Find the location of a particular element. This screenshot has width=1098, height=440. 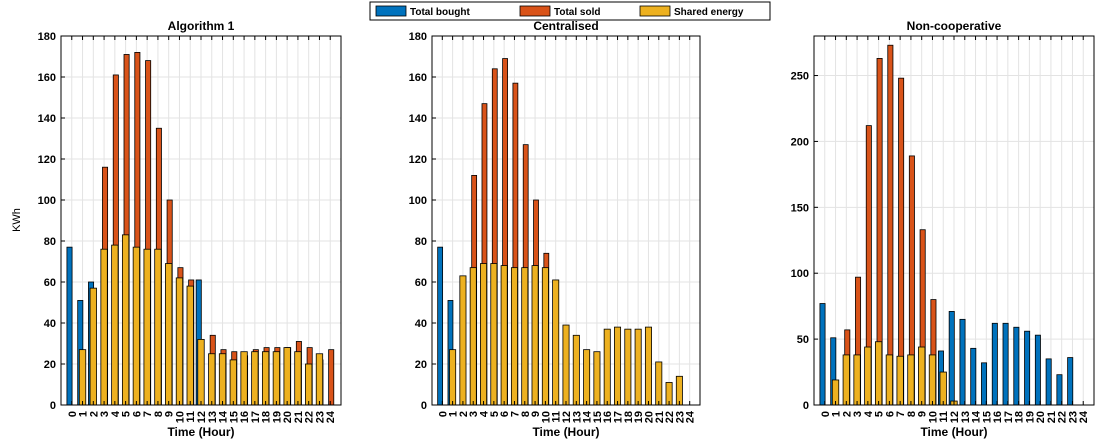

chart-title: Non-cooperative is located at coordinates (954, 26).